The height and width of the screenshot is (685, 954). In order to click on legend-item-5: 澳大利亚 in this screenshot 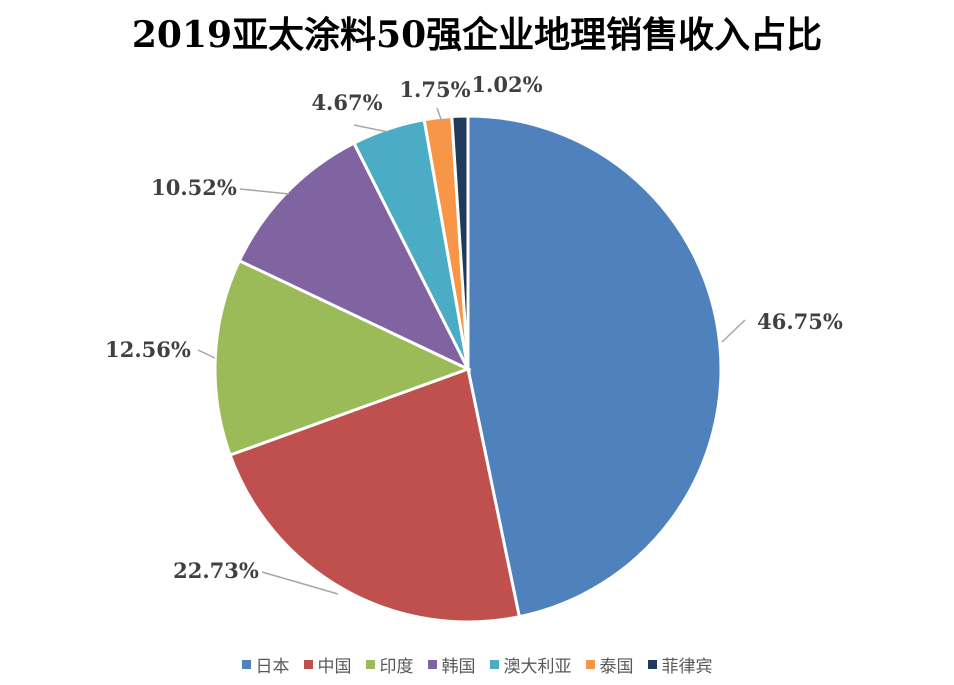, I will do `click(530, 664)`.